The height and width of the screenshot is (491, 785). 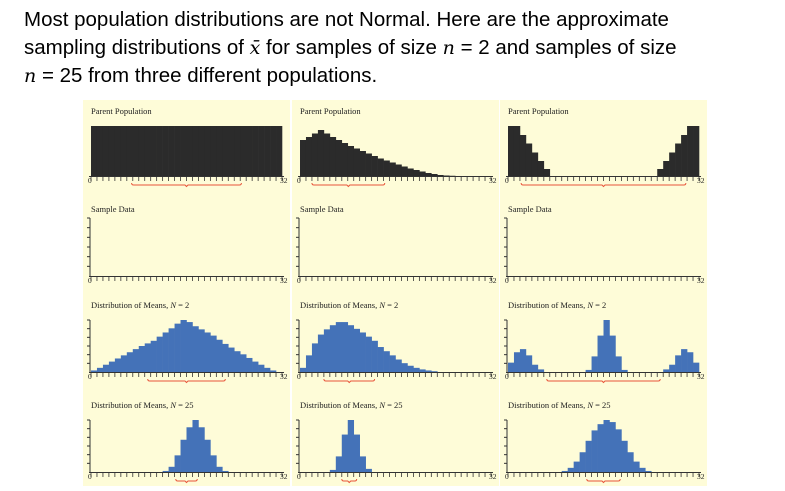 I want to click on plot-title: Sample Data, so click(x=530, y=209).